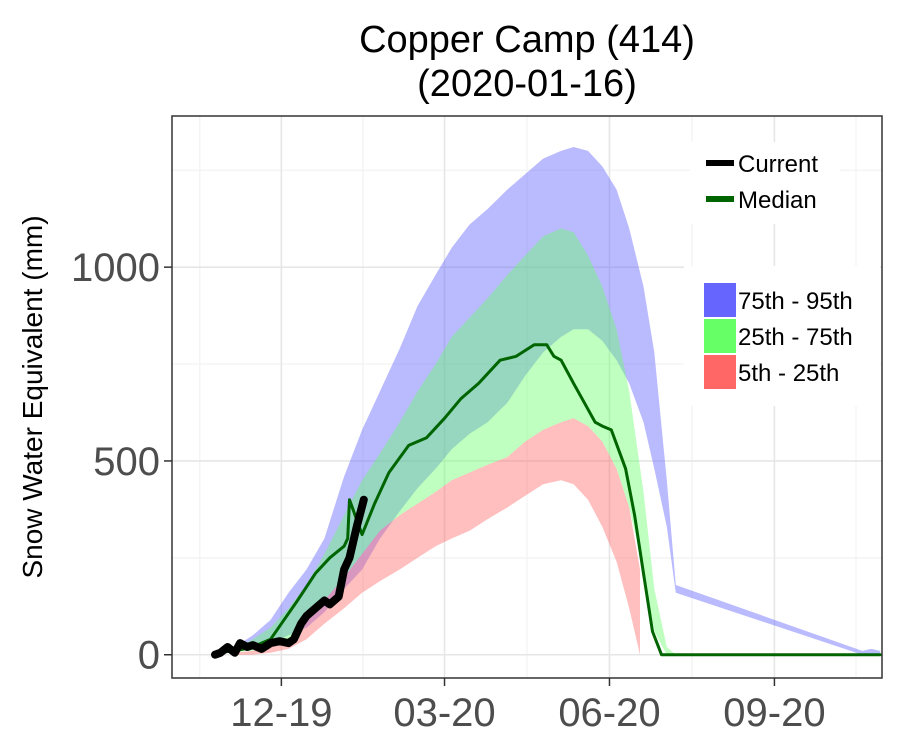 This screenshot has height=750, width=900. Describe the element at coordinates (444, 713) in the screenshot. I see `x-tick-label: 03-20` at that location.